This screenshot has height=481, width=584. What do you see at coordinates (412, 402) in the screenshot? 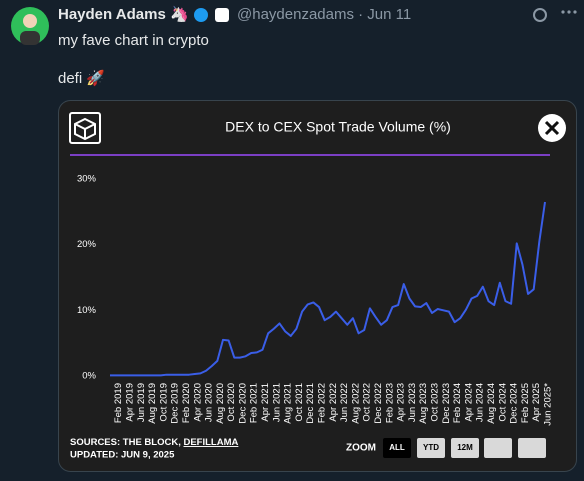
I see `x-tick-label: Jun 2023` at bounding box center [412, 402].